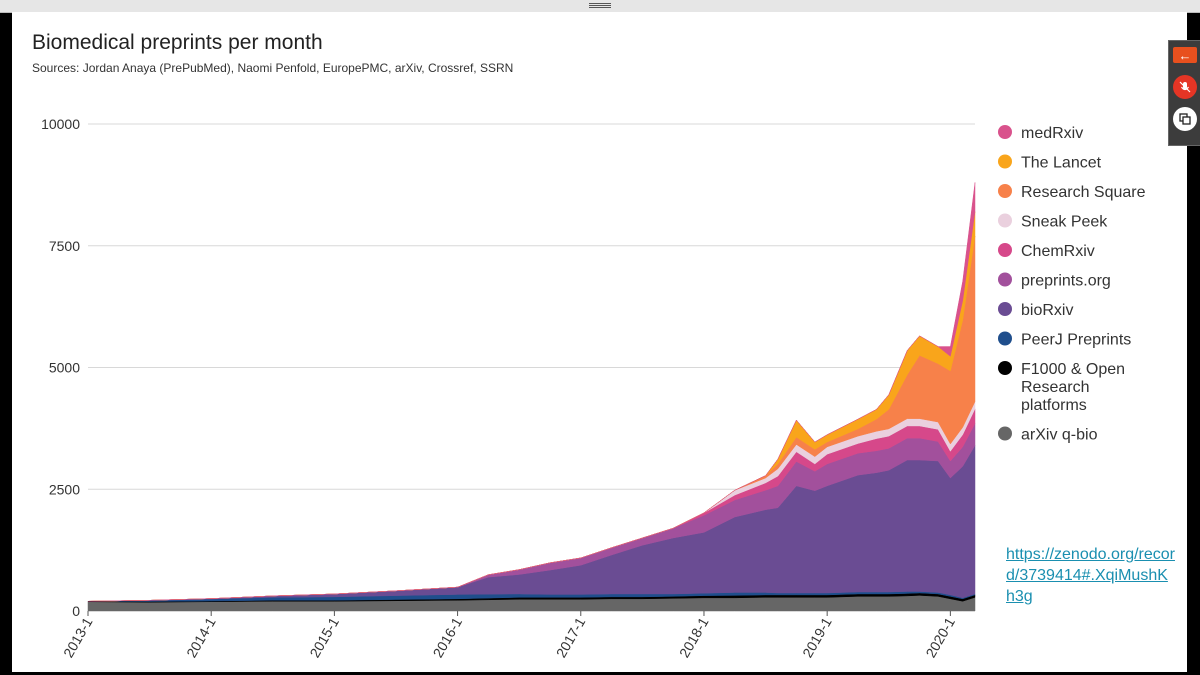  Describe the element at coordinates (1185, 119) in the screenshot. I see `copy-window-icon` at that location.